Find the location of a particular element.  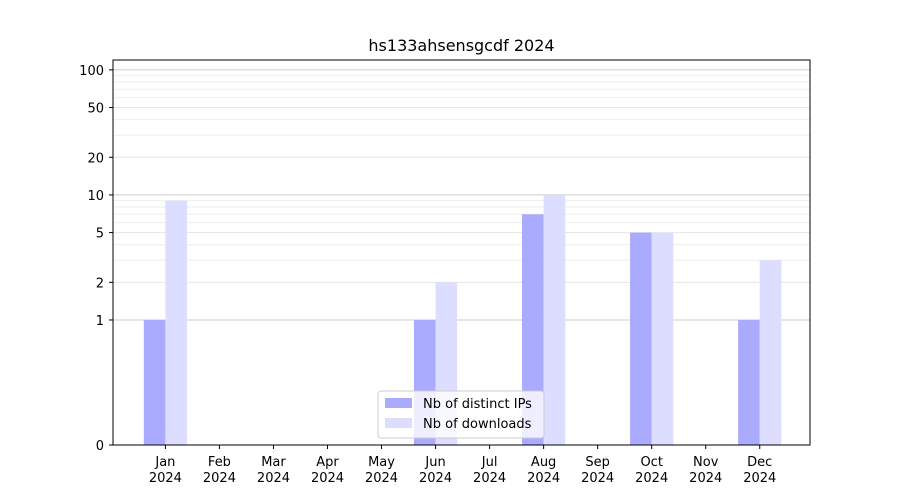

y-tick-label: 1 is located at coordinates (100, 321).